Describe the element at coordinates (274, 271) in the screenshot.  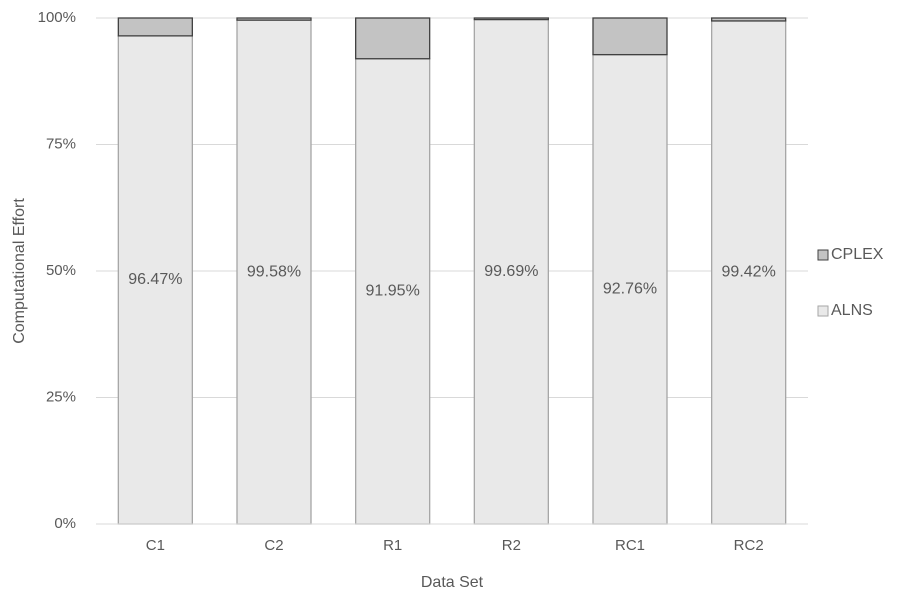
I see `data-label: 99.58%` at that location.